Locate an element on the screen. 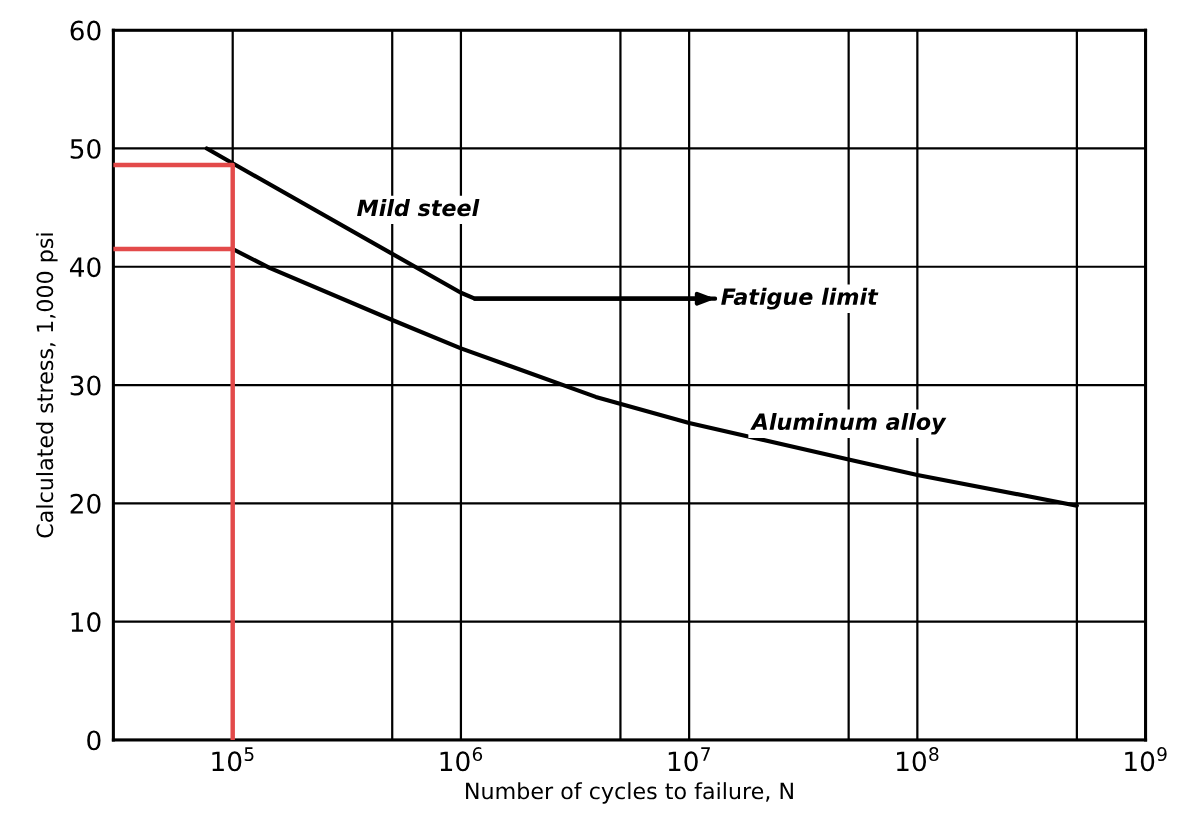 This screenshot has width=1181, height=838. y-tick-label: 40 is located at coordinates (85, 267).